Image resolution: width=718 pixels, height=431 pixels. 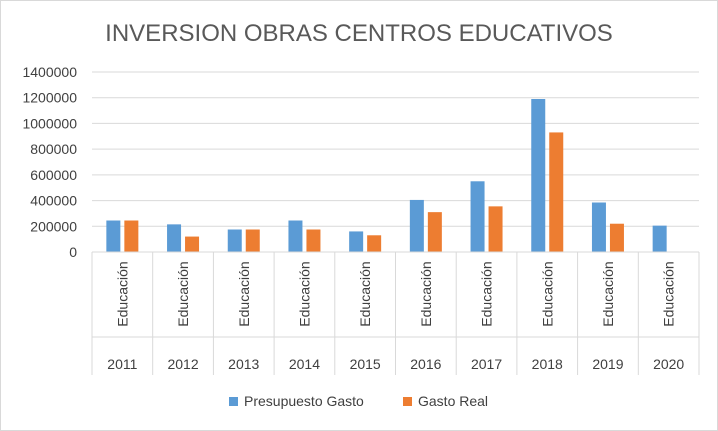 I want to click on bar-2017-presupuesto, so click(x=477, y=216).